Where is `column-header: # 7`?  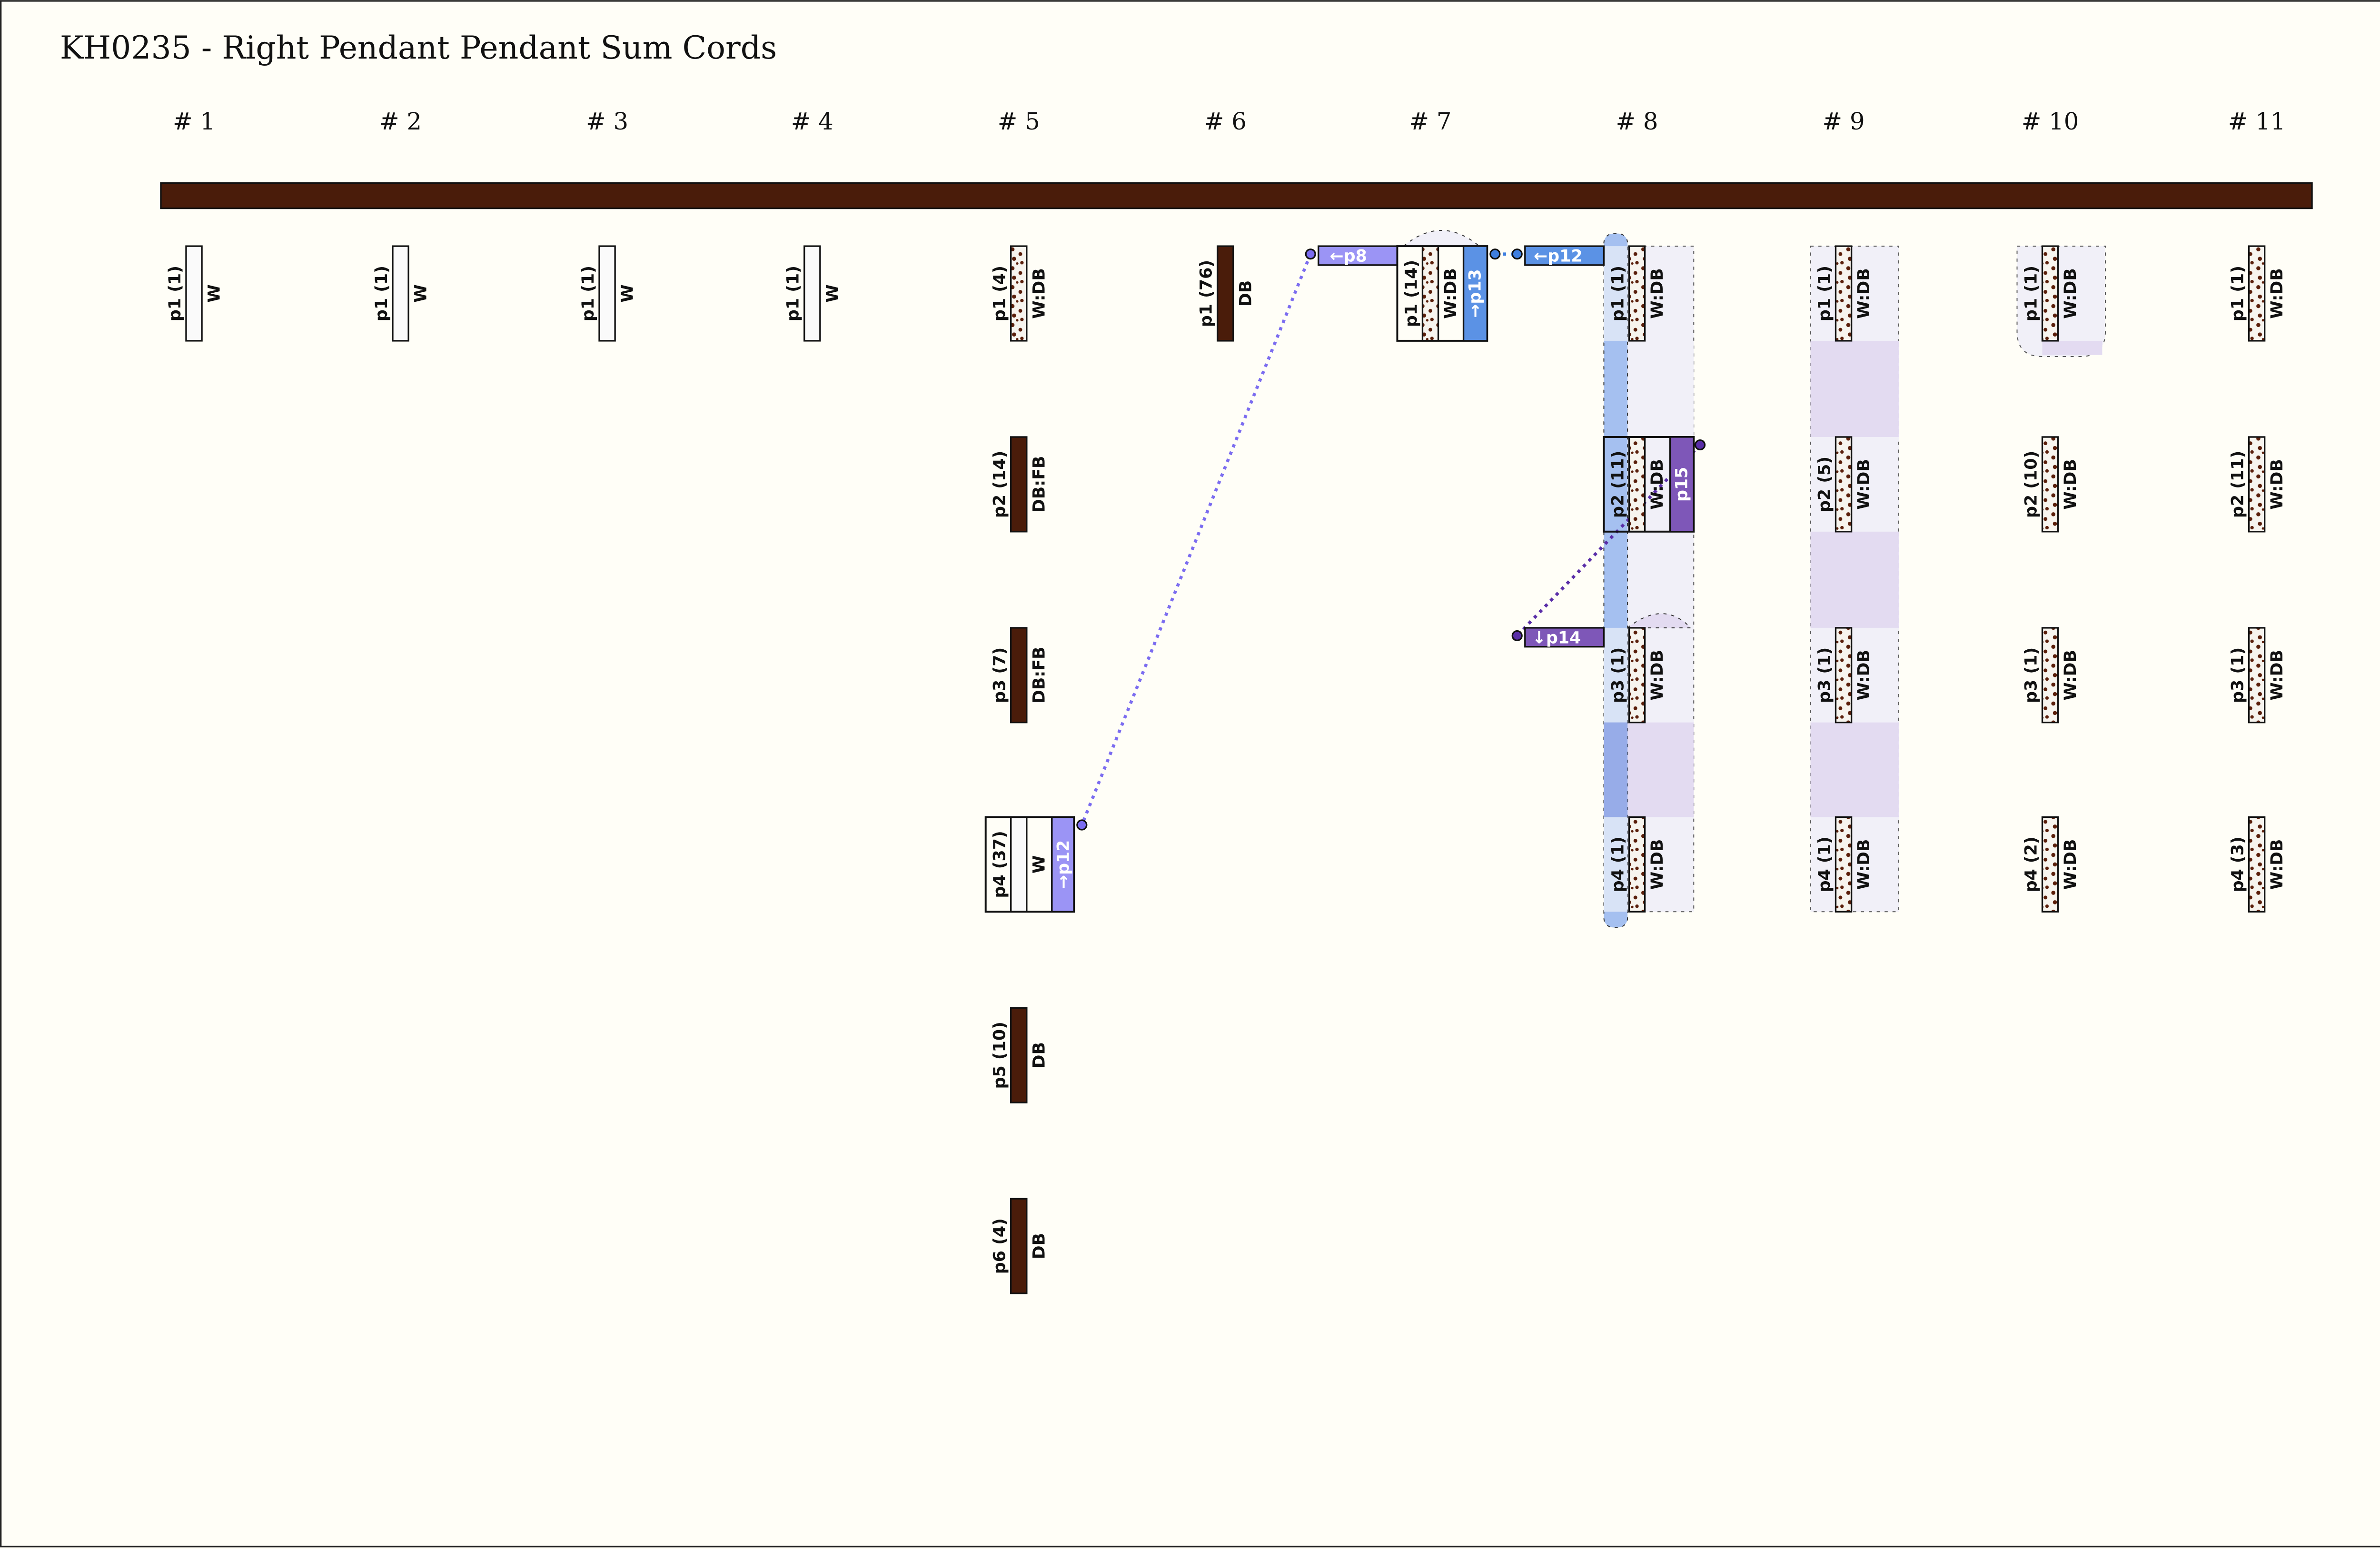
column-header: # 7 is located at coordinates (1430, 121).